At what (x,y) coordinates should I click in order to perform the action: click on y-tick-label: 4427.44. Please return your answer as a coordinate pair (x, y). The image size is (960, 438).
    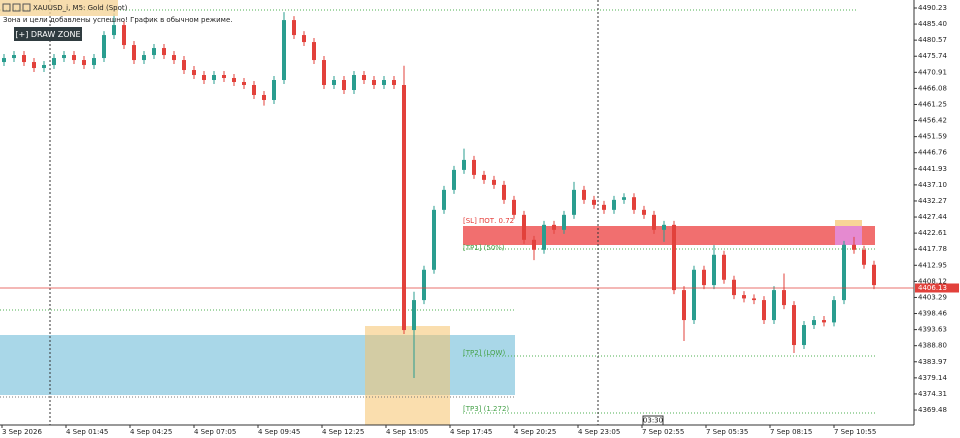
    Looking at the image, I should click on (932, 217).